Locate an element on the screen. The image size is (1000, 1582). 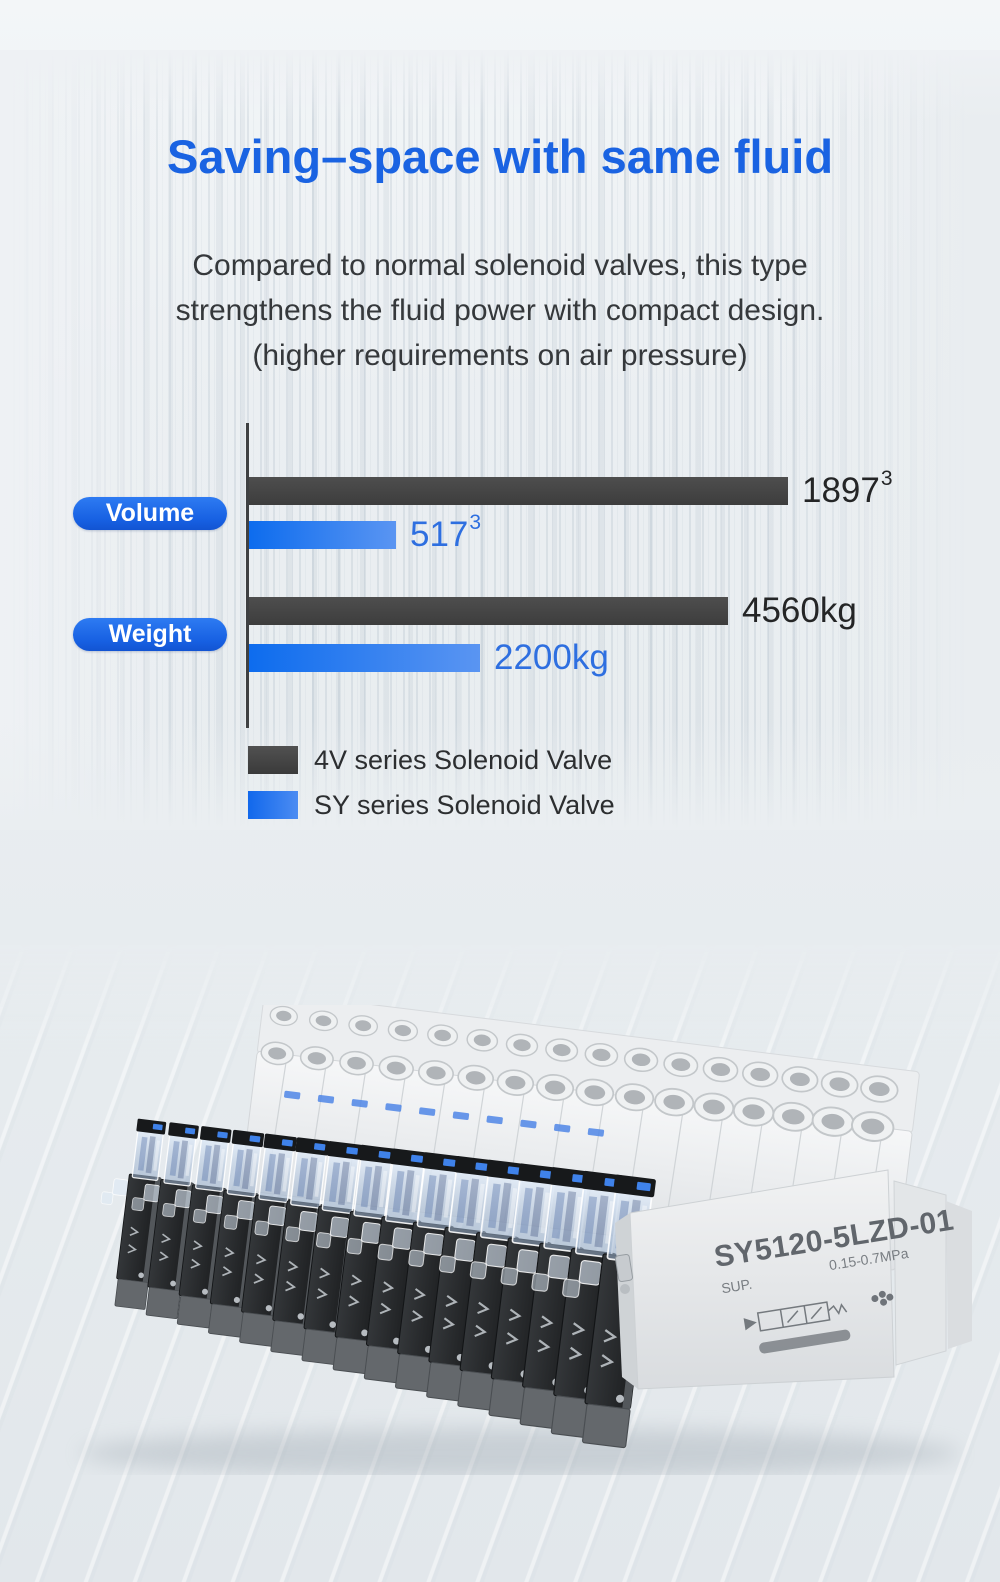
product-shadow is located at coordinates (520, 1453).